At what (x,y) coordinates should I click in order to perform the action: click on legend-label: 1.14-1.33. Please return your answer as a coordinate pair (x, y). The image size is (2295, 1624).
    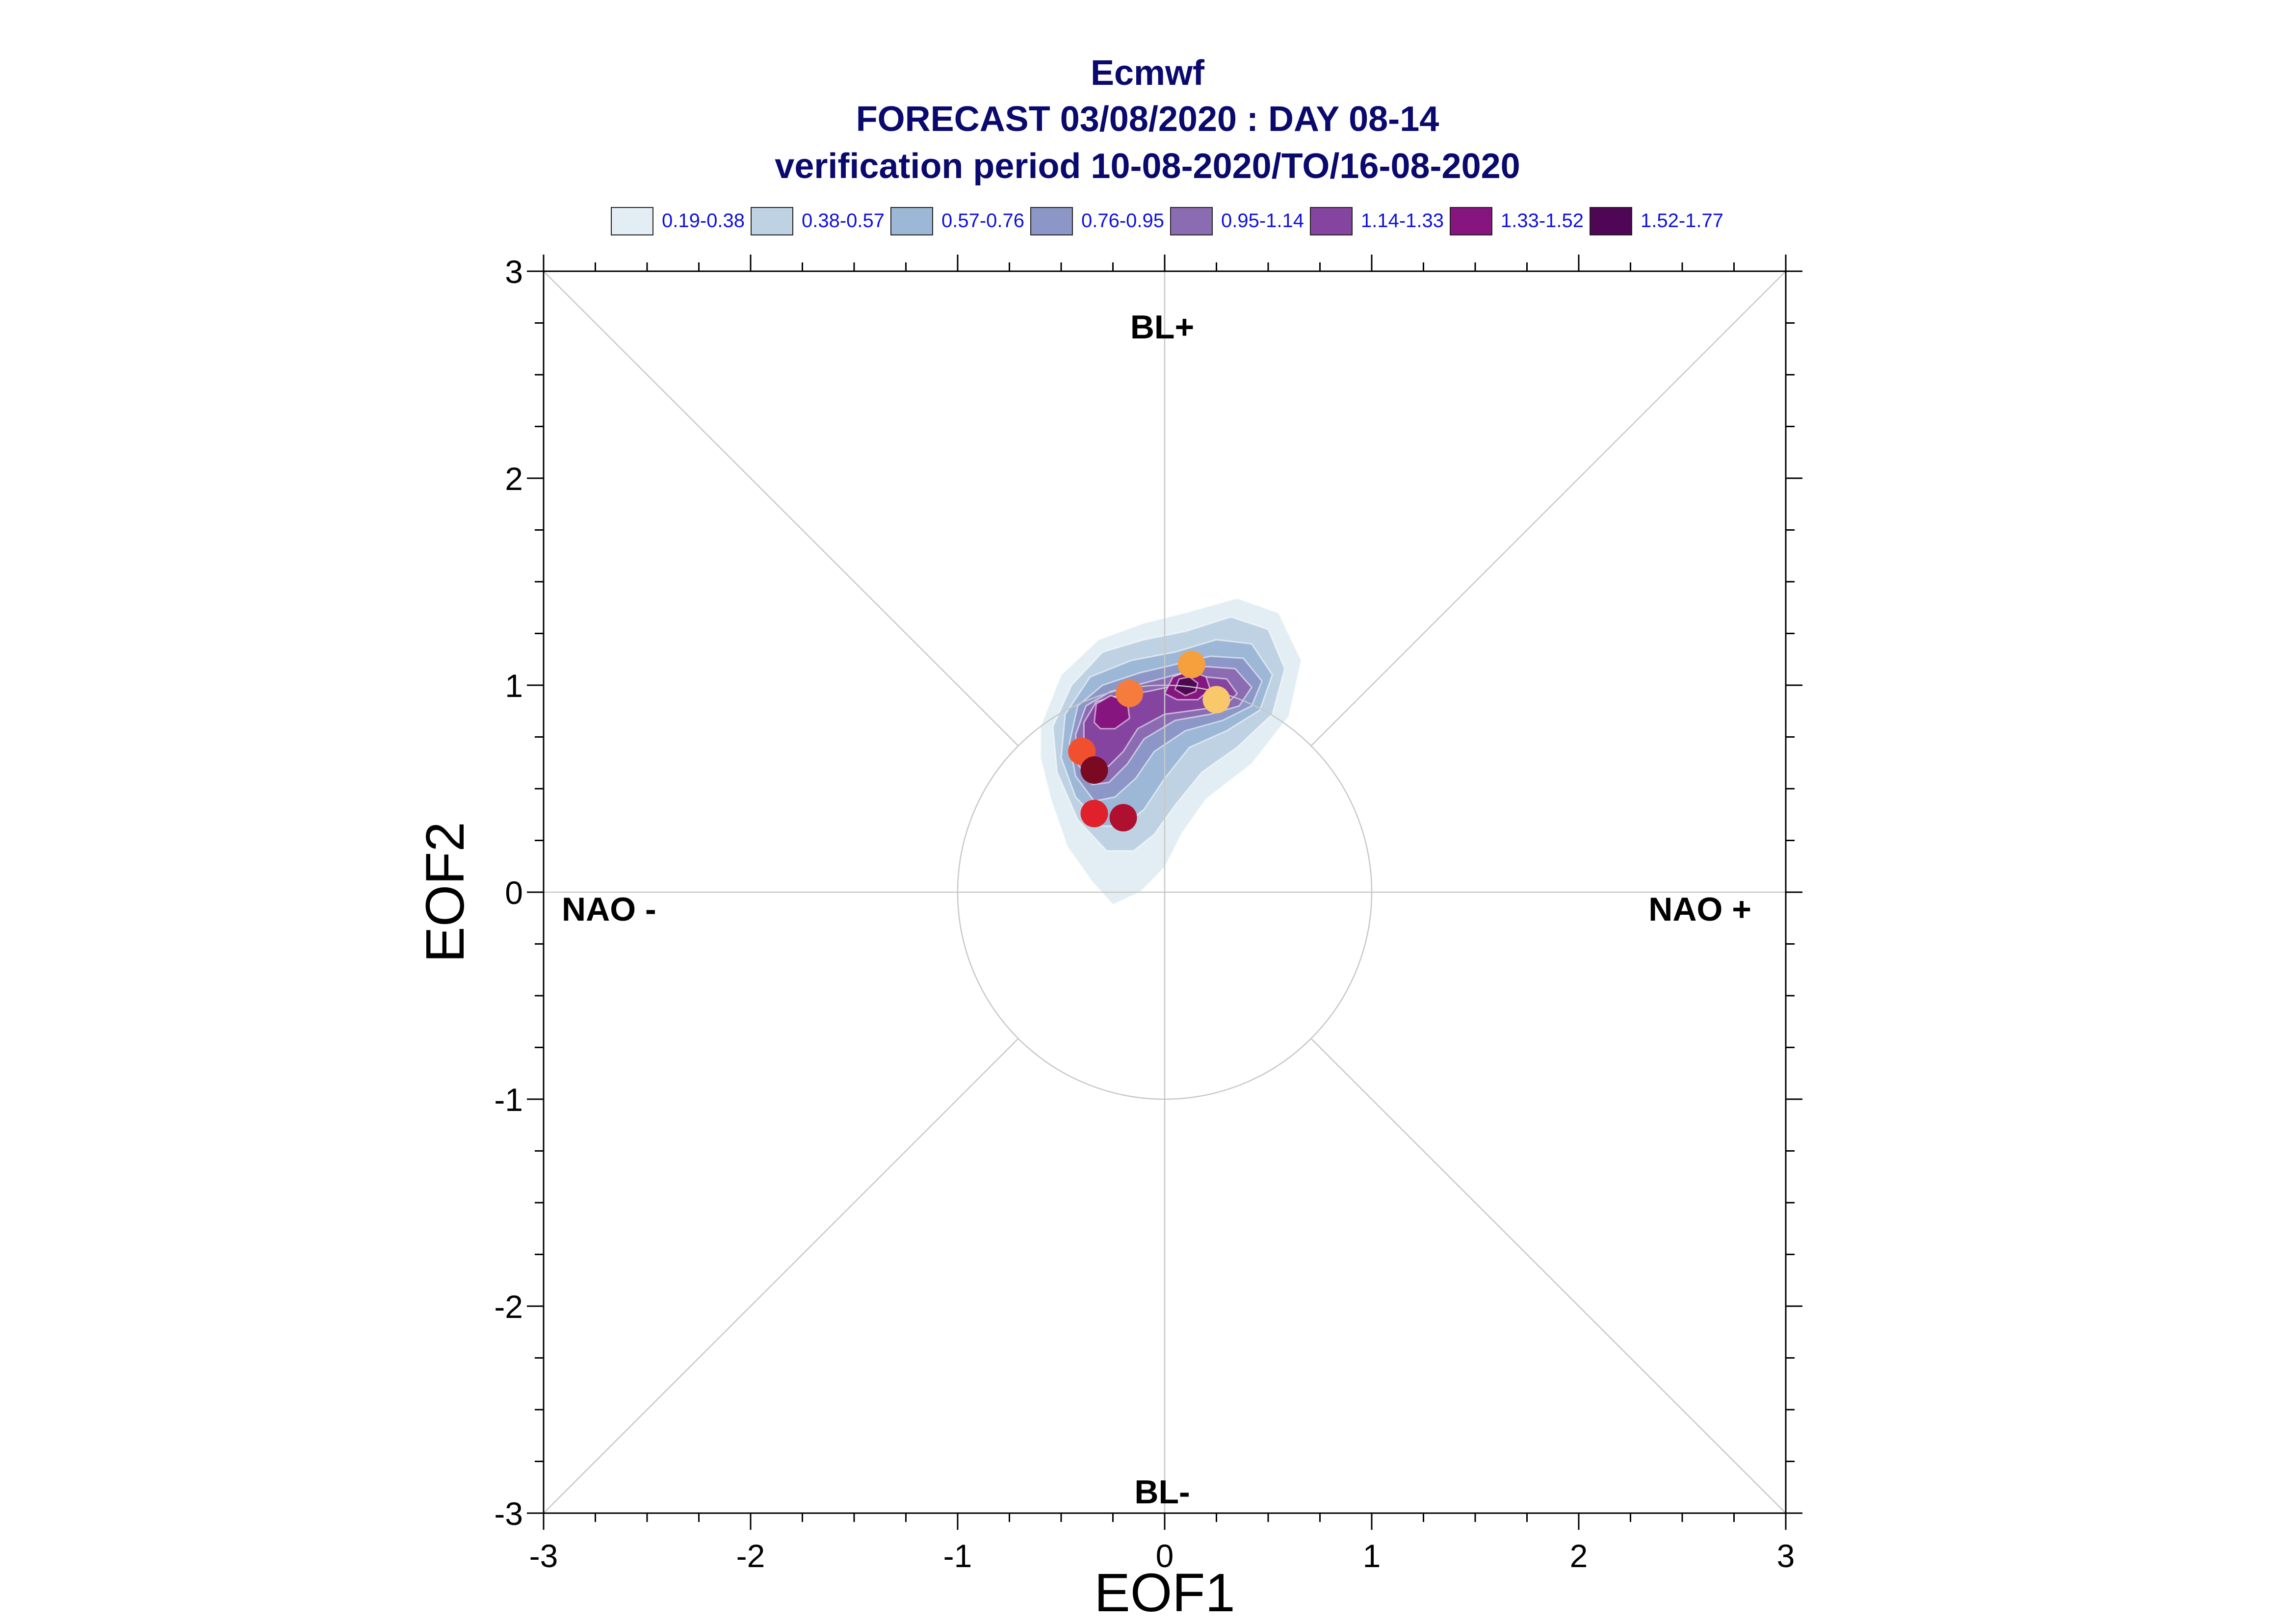
    Looking at the image, I should click on (1402, 221).